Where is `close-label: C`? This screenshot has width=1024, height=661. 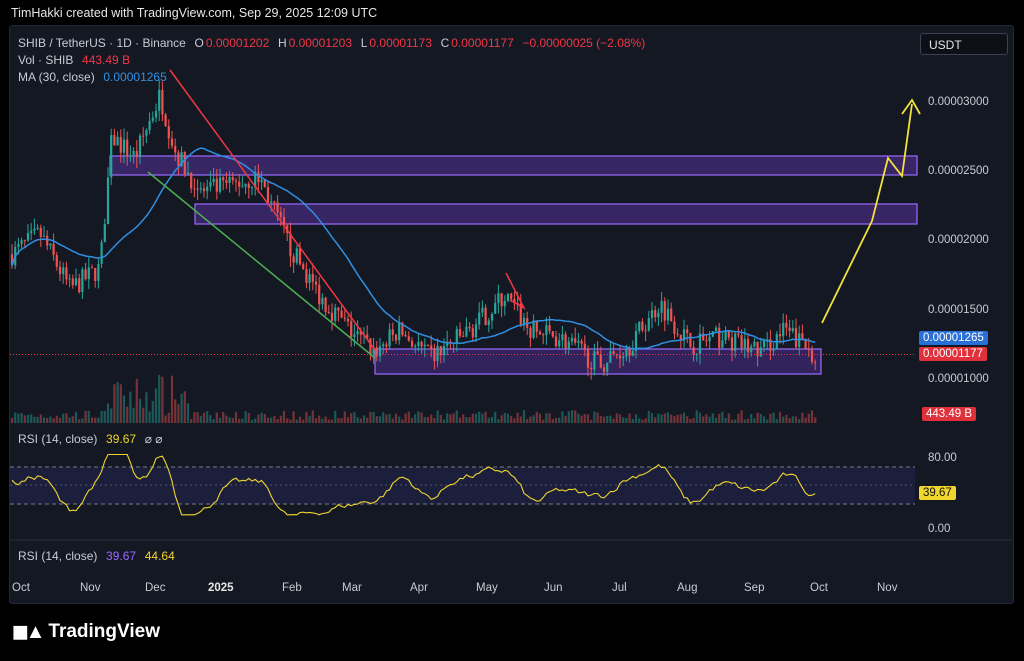 close-label: C is located at coordinates (445, 43).